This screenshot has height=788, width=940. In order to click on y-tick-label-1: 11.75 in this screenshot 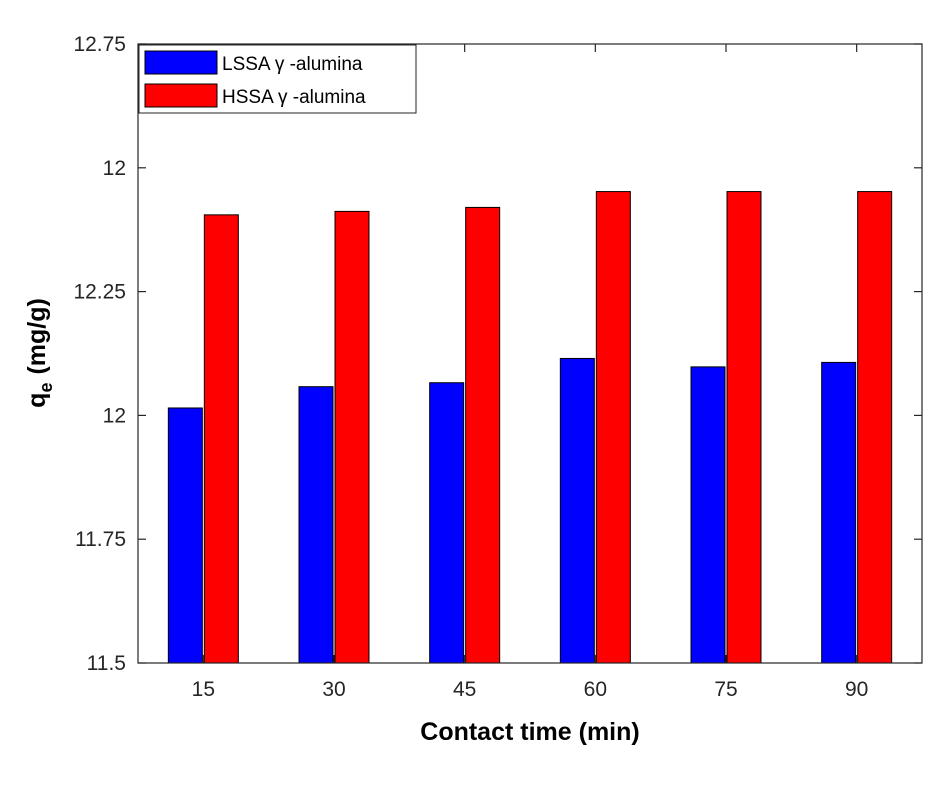, I will do `click(100, 539)`.